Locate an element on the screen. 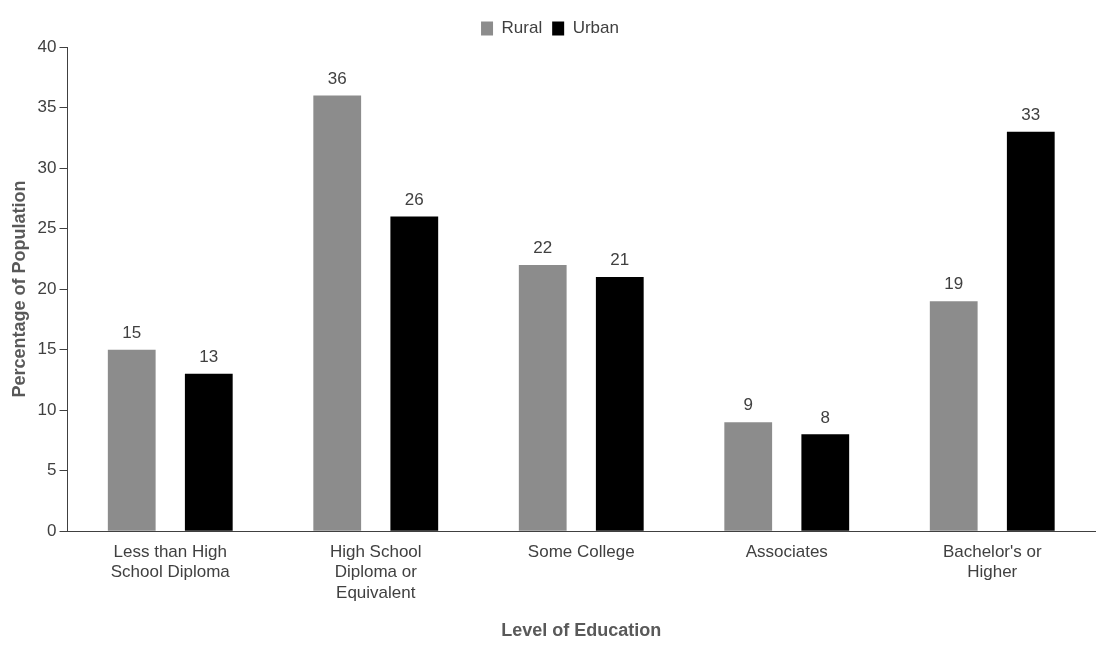 This screenshot has height=656, width=1115. data-label: 19 is located at coordinates (954, 284).